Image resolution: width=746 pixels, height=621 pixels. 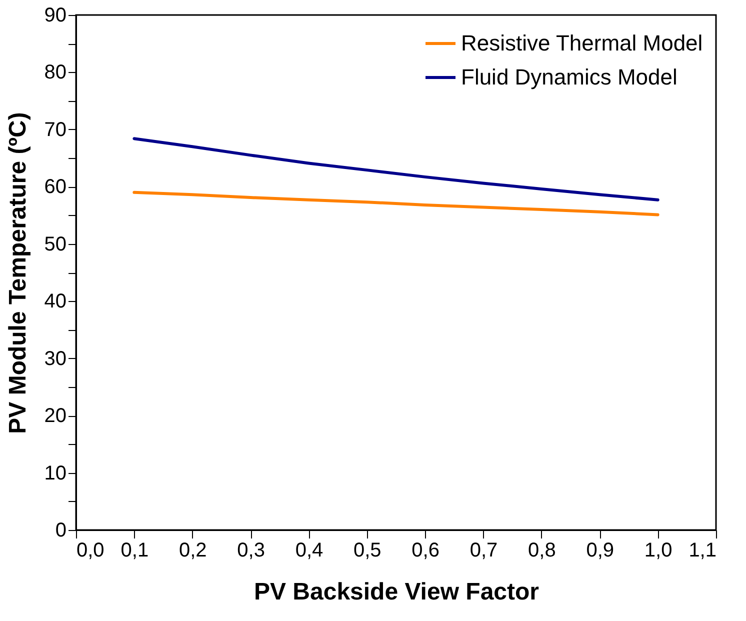 What do you see at coordinates (658, 551) in the screenshot?
I see `x-tick-label: 1,0` at bounding box center [658, 551].